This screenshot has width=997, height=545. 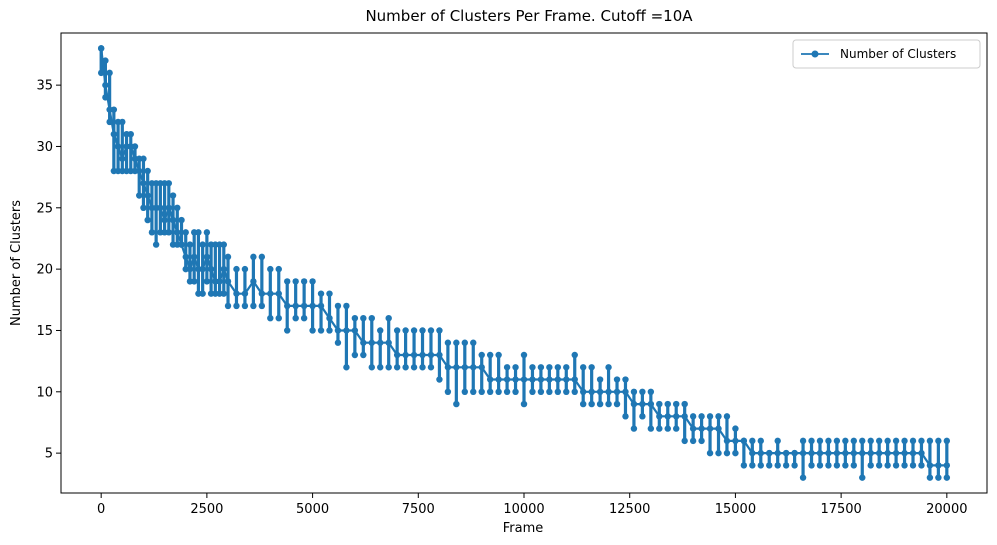 I want to click on x-tick-label: 10000, so click(x=523, y=509).